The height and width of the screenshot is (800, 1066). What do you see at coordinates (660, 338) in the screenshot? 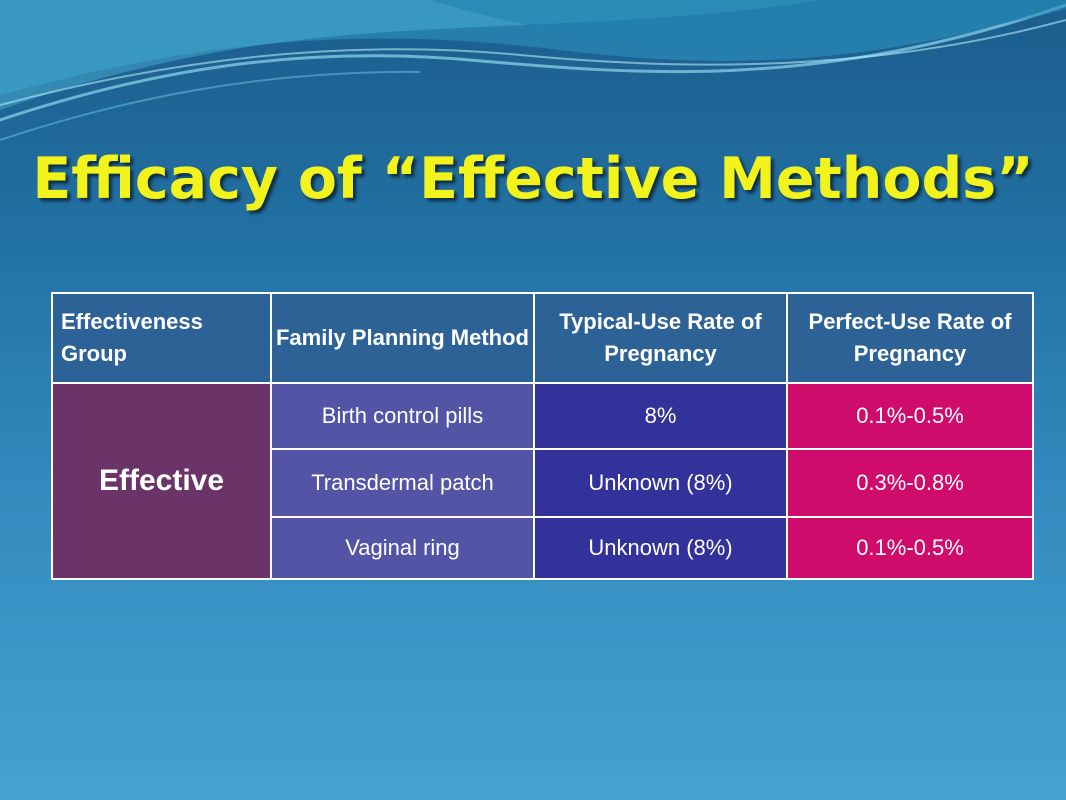
I see `header-typical-use-rate: Typical-Use Rate of Pregnancy` at bounding box center [660, 338].